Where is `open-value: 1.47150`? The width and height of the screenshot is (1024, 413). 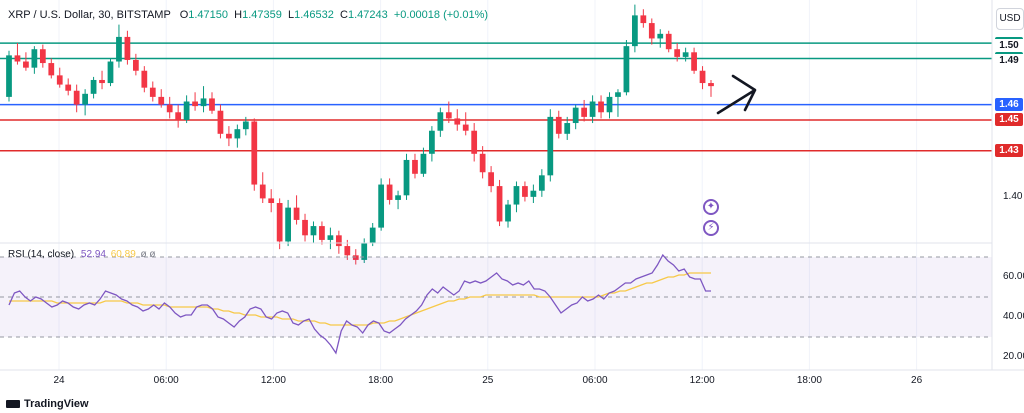
open-value: 1.47150 is located at coordinates (208, 15).